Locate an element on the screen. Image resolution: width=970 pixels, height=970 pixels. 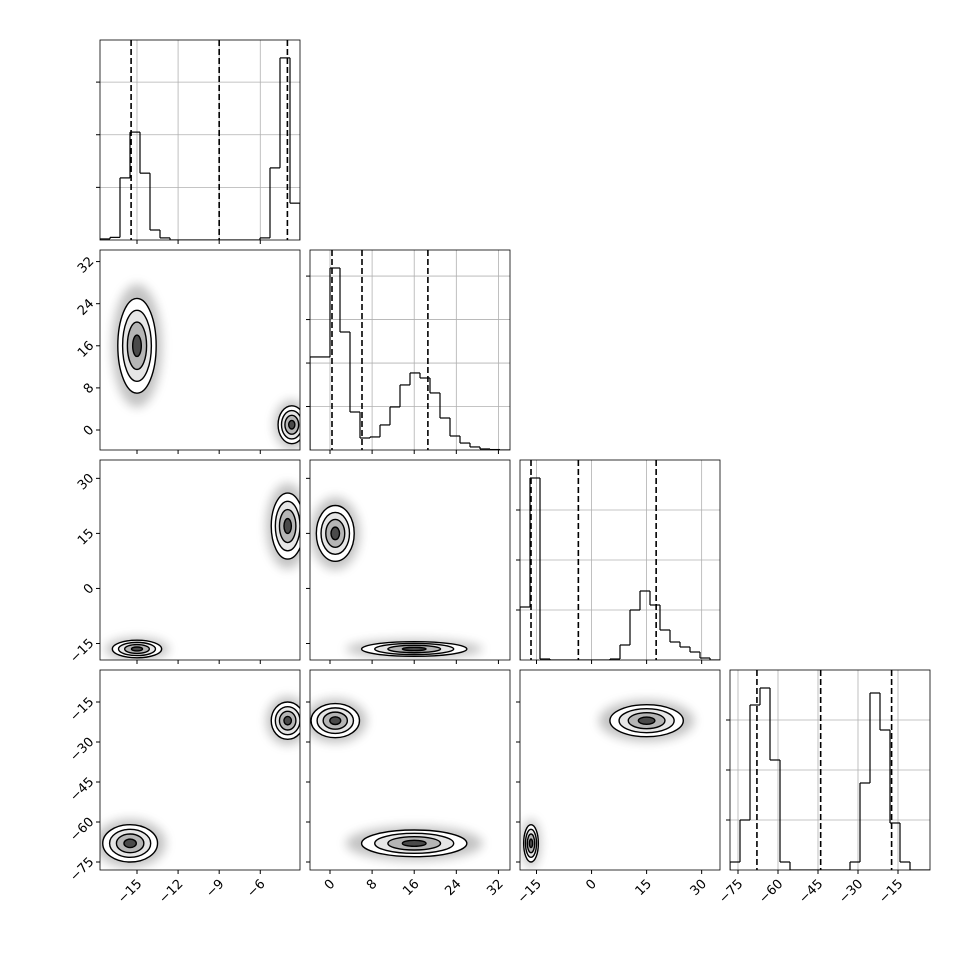
x-tick-label: −12 is located at coordinates (171, 892).